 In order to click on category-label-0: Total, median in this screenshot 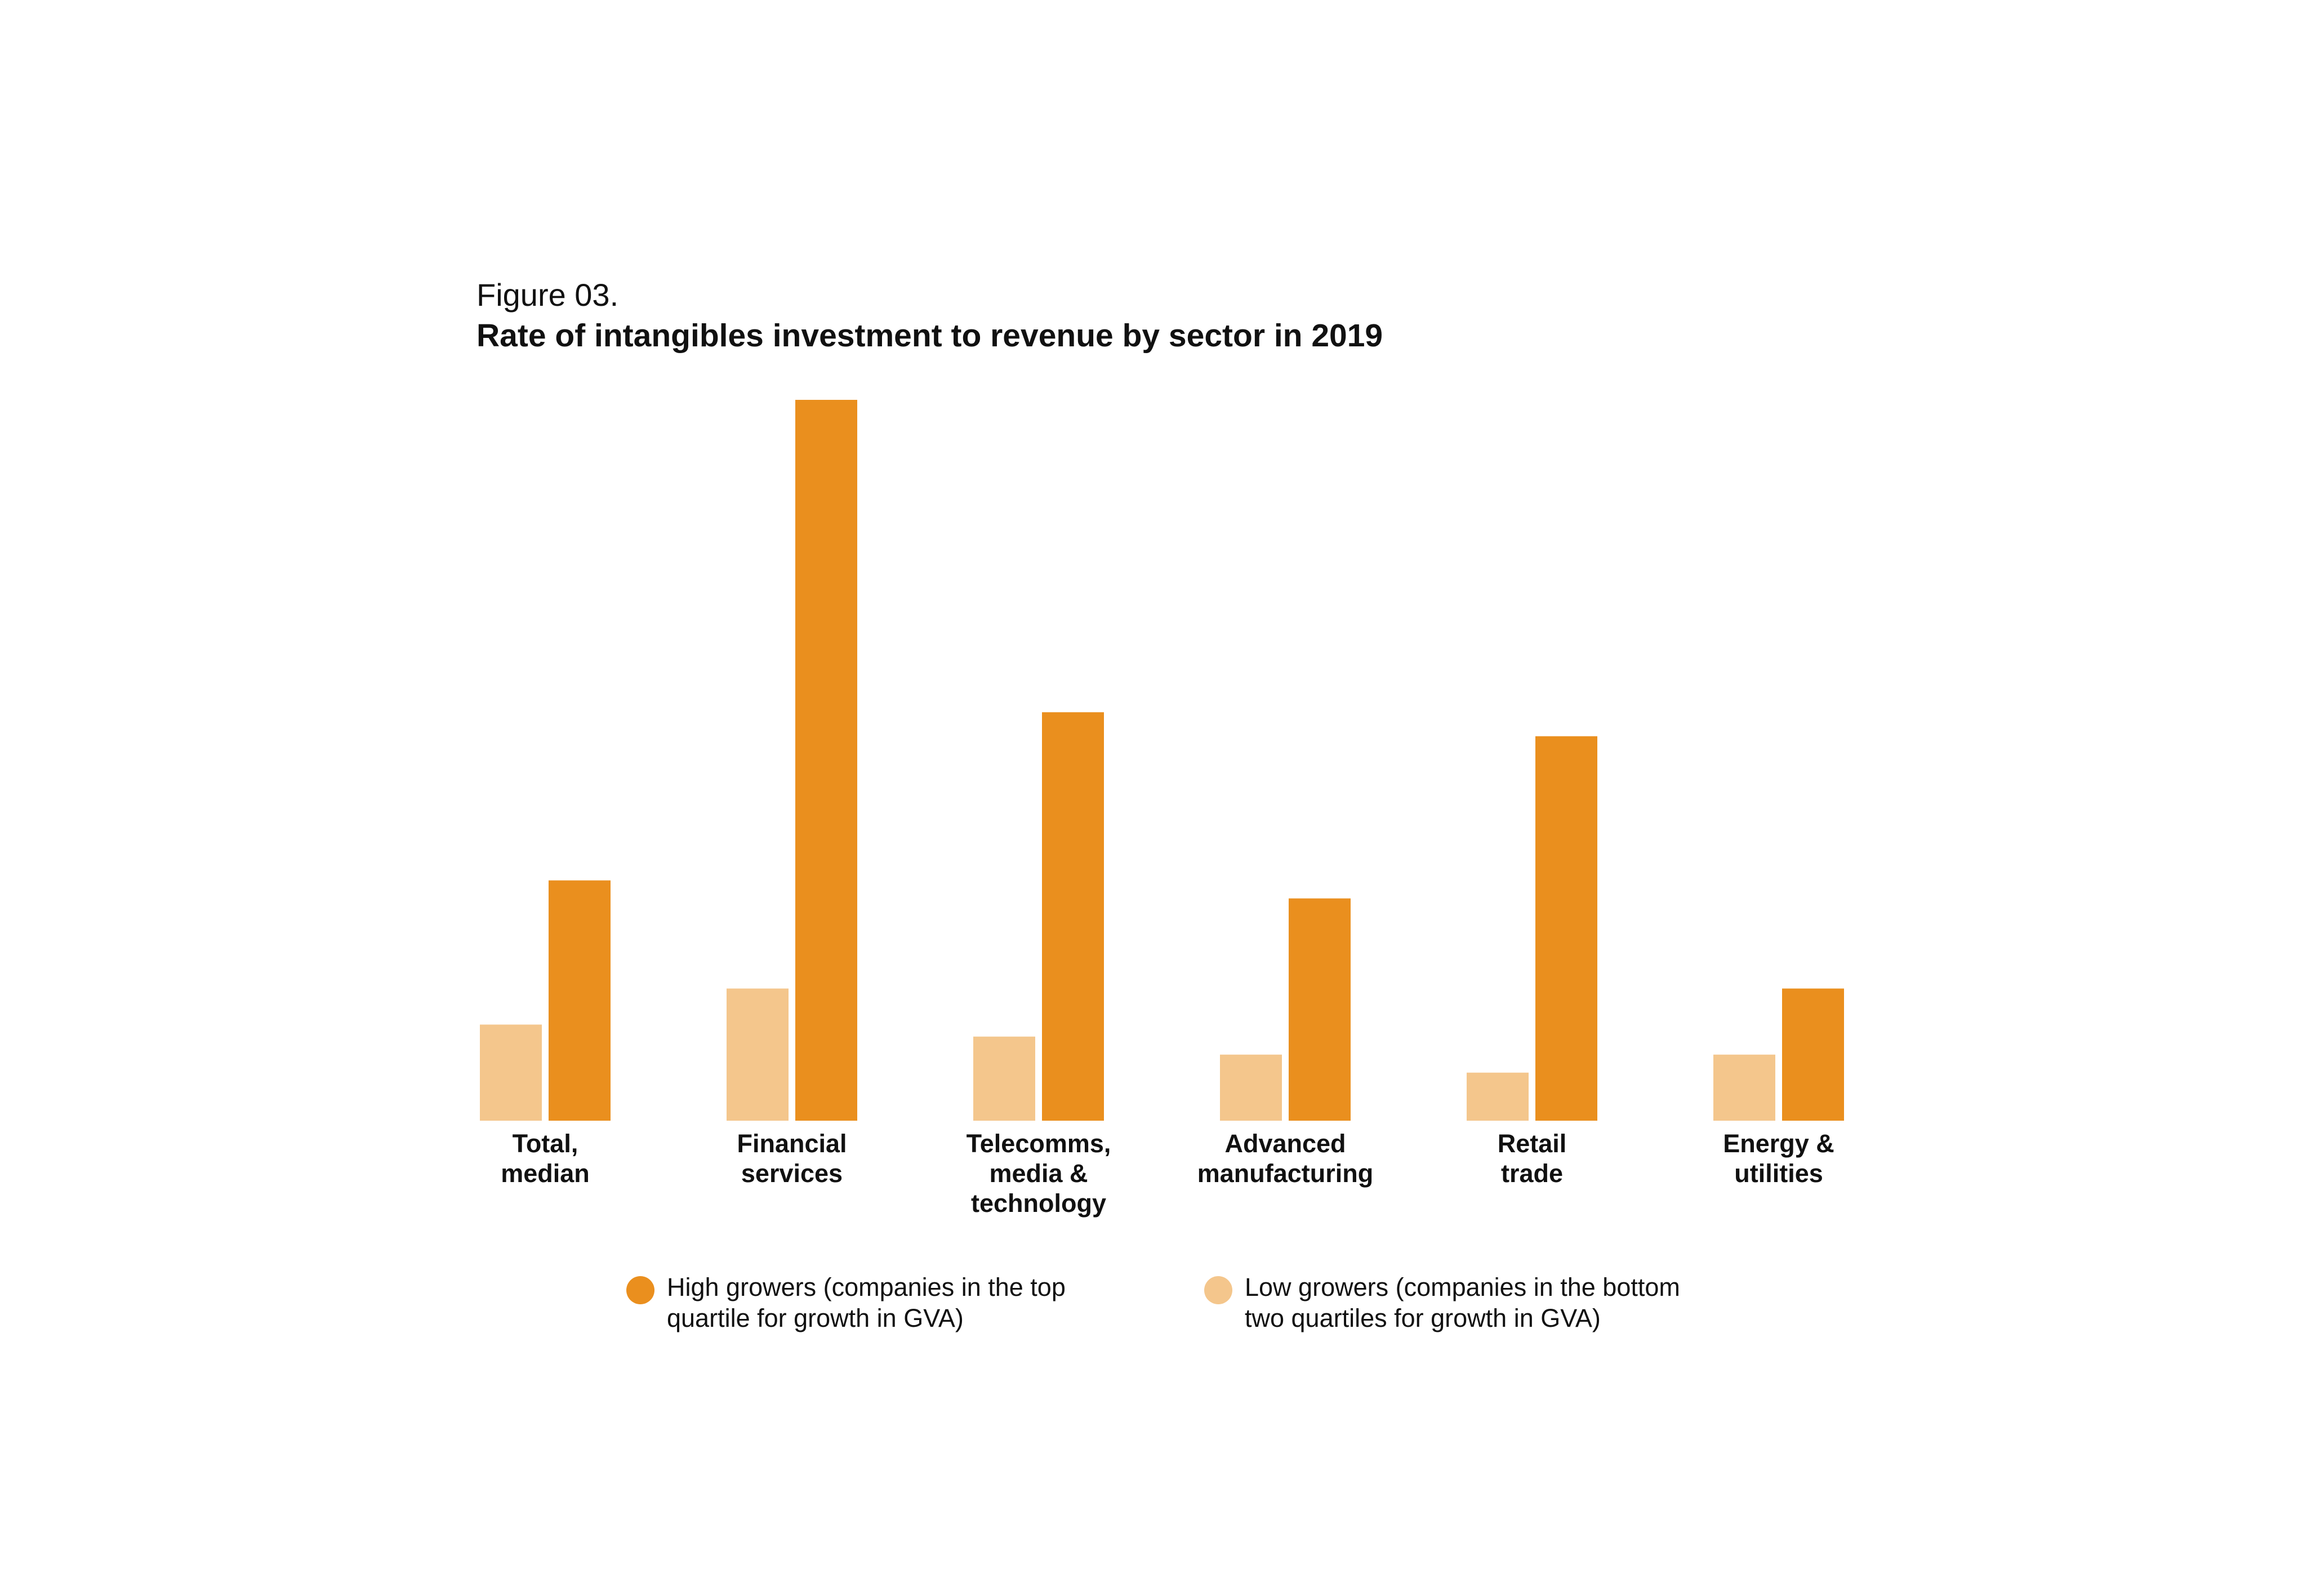, I will do `click(545, 1159)`.